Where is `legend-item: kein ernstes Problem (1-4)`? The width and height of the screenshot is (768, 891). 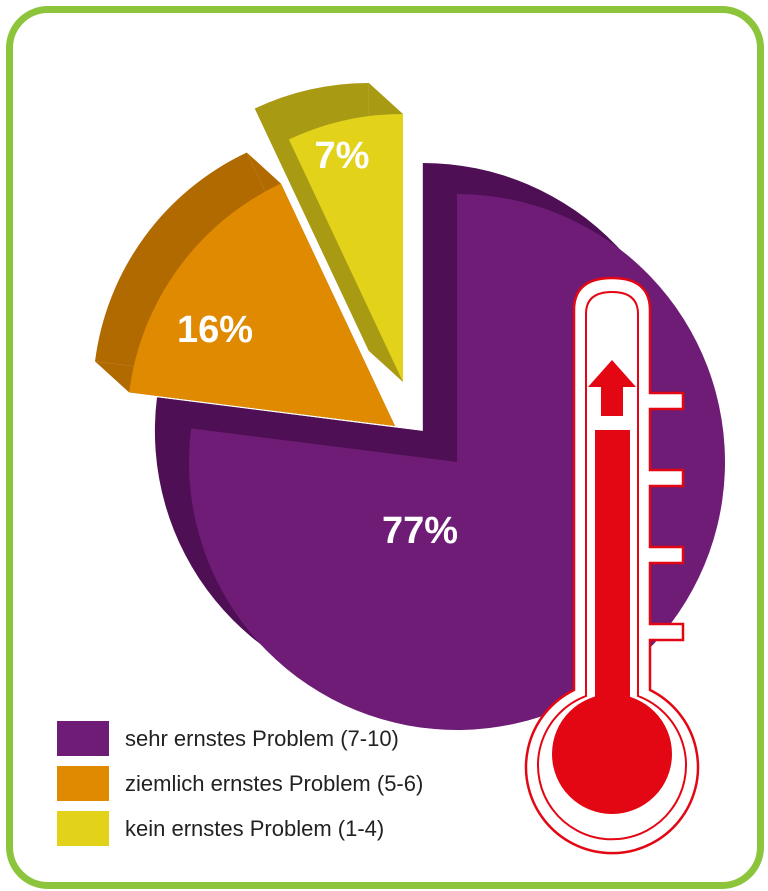
legend-item: kein ernstes Problem (1-4) is located at coordinates (240, 828).